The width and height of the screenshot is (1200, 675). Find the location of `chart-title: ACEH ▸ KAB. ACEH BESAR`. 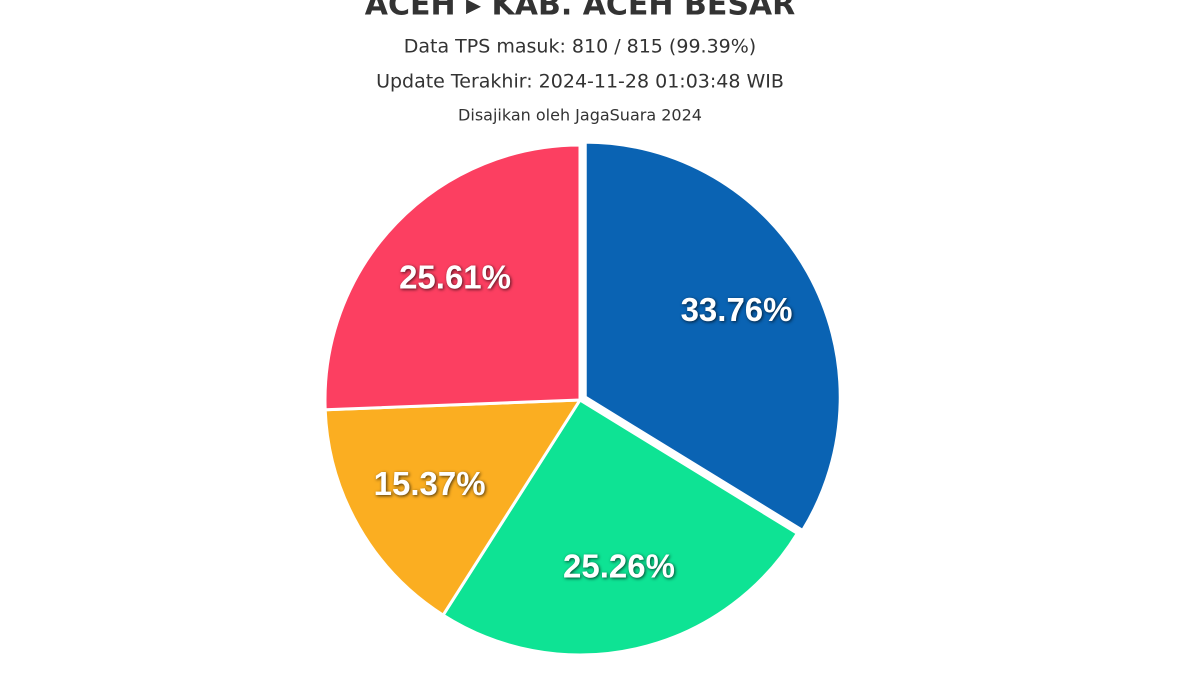

chart-title: ACEH ▸ KAB. ACEH BESAR is located at coordinates (580, 11).